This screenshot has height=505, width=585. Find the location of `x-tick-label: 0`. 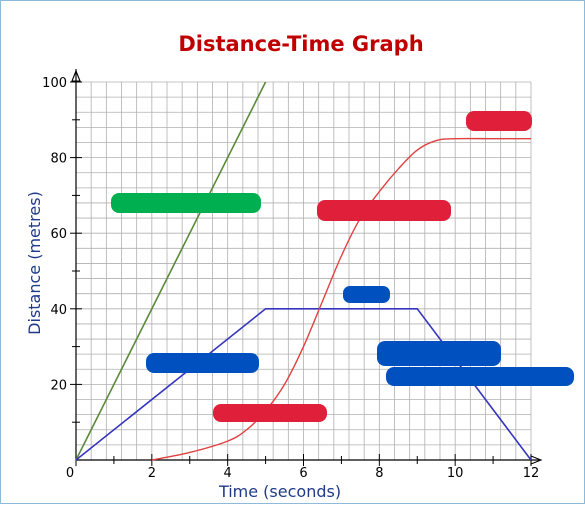

x-tick-label: 0 is located at coordinates (70, 473).